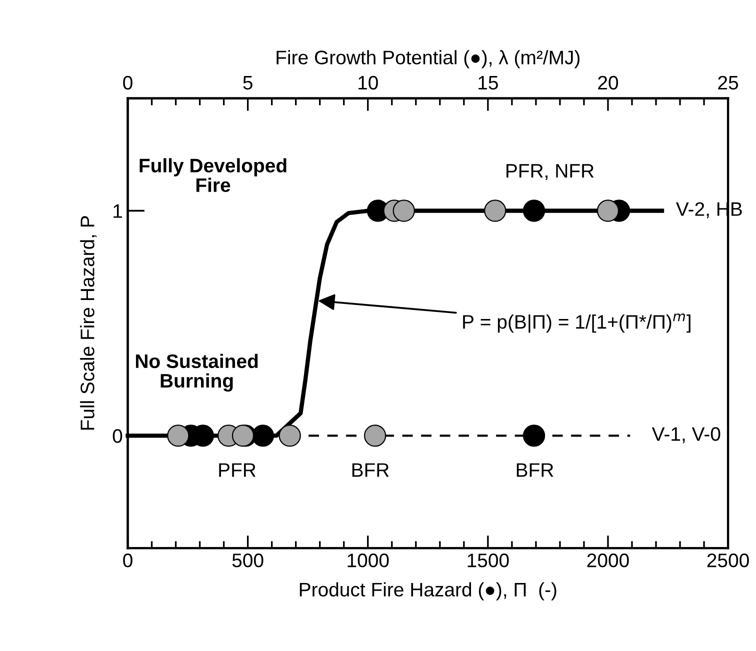 The height and width of the screenshot is (651, 756). I want to click on x-tick-label: 2000, so click(608, 561).